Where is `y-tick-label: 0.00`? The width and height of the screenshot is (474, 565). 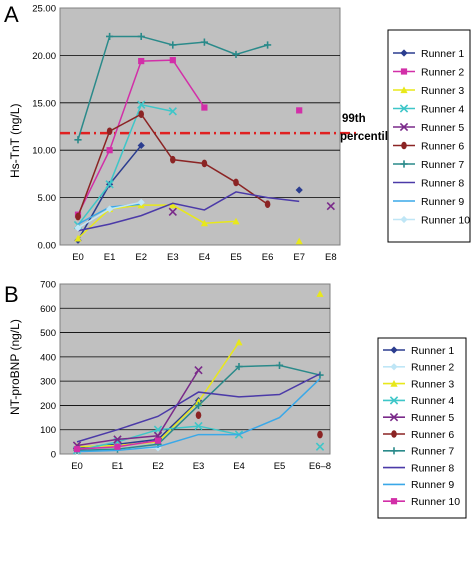
y-tick-label: 0.00 is located at coordinates (47, 246).